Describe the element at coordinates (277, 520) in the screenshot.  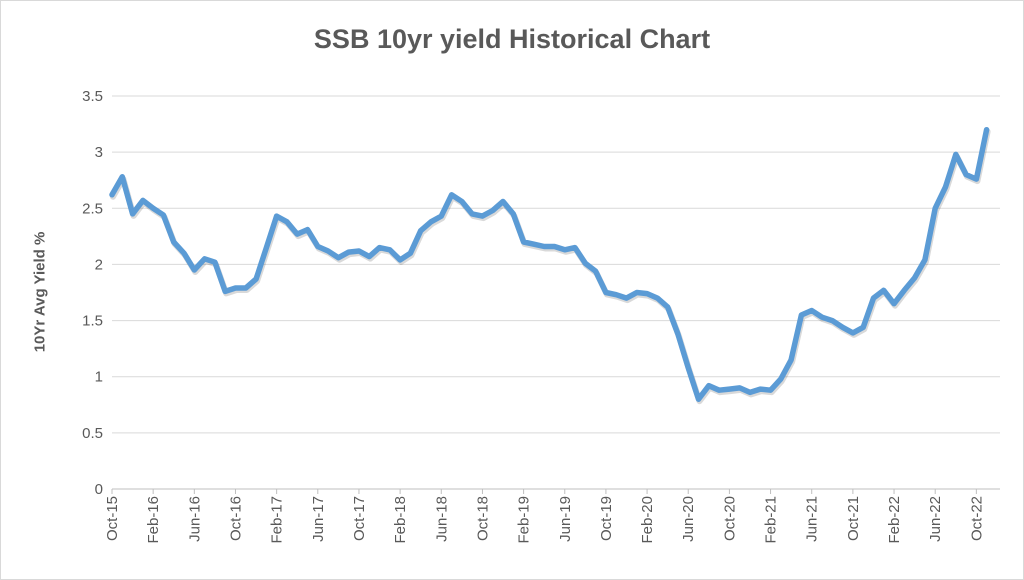
I see `x-tick-label: Feb-17` at that location.